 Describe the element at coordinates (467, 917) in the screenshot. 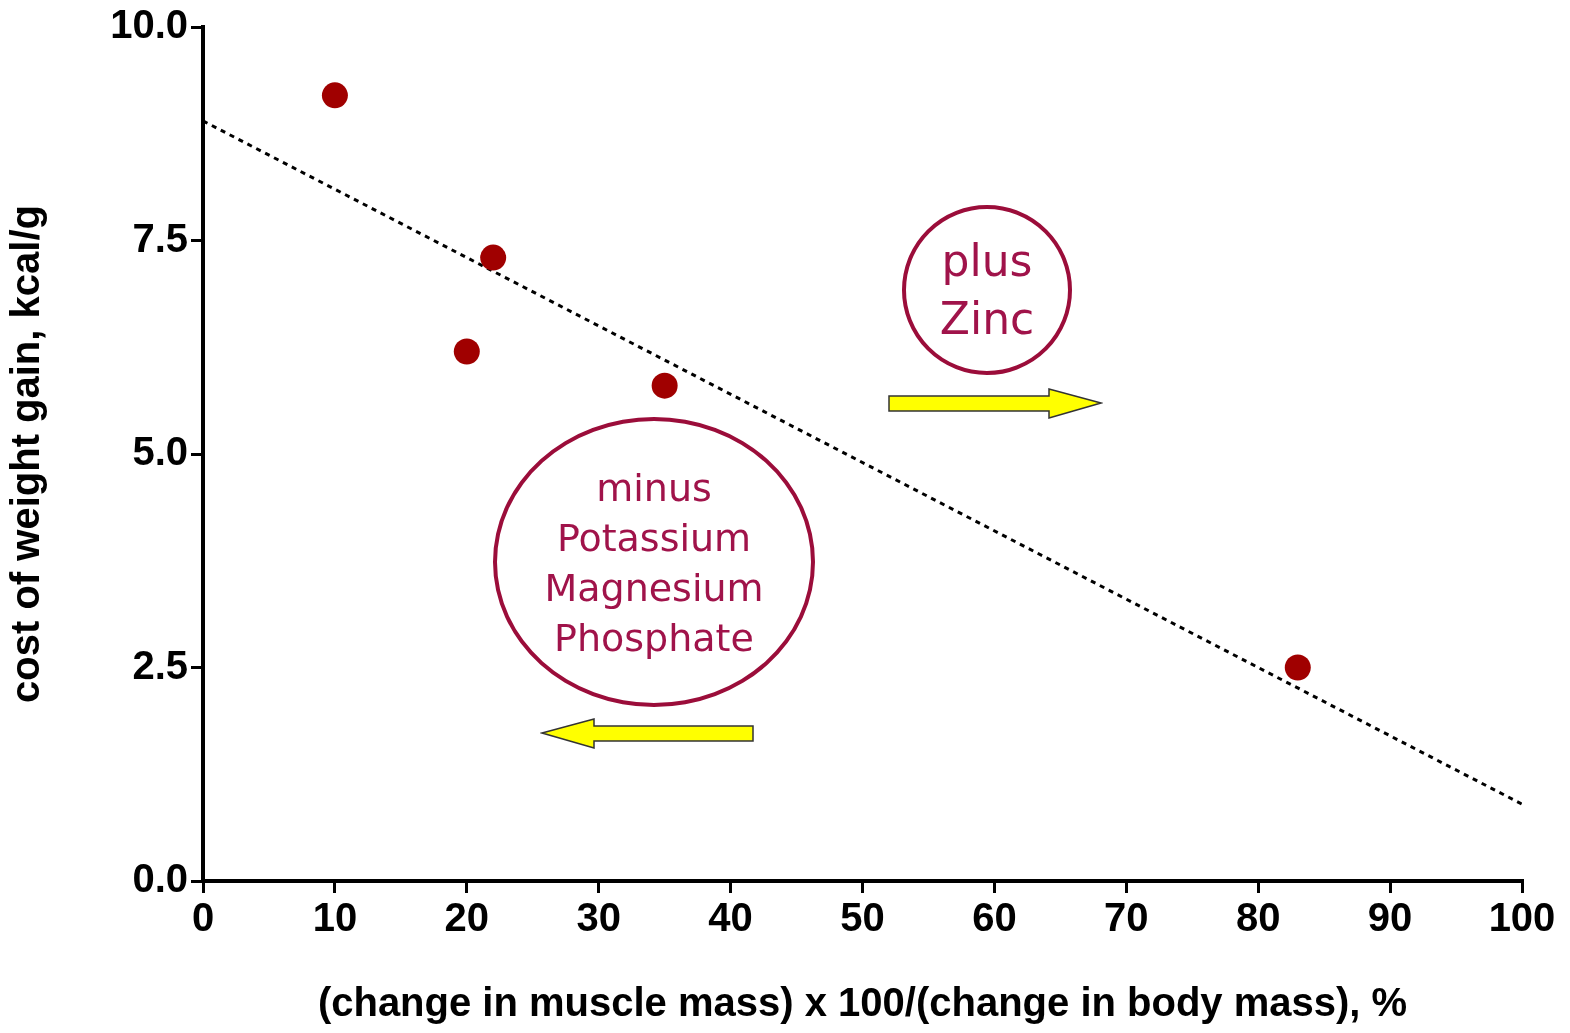

I see `x-tick-label: 20` at that location.